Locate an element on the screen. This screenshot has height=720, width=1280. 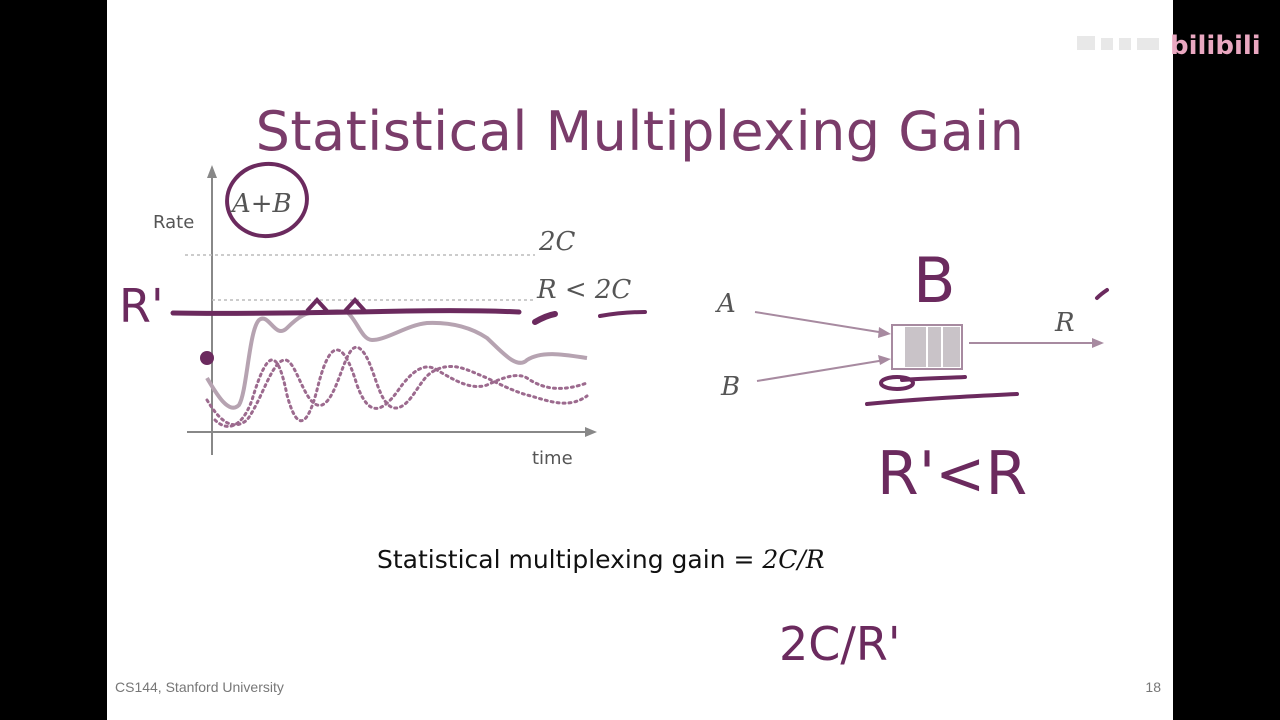
bilibili-watermark: bilibili is located at coordinates (1169, 45).